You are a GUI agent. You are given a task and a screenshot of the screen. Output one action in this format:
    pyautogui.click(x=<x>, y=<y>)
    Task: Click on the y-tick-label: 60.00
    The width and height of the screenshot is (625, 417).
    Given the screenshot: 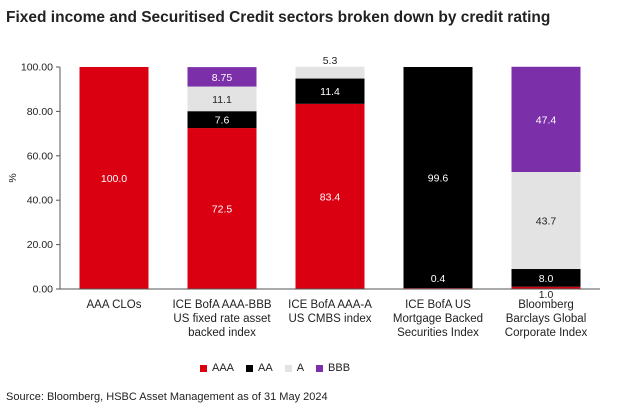 What is the action you would take?
    pyautogui.click(x=40, y=156)
    